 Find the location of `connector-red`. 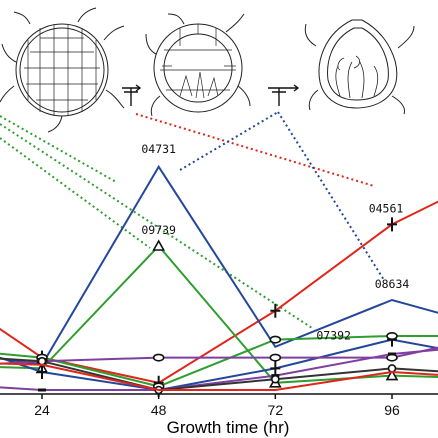

connector-red is located at coordinates (255, 150).